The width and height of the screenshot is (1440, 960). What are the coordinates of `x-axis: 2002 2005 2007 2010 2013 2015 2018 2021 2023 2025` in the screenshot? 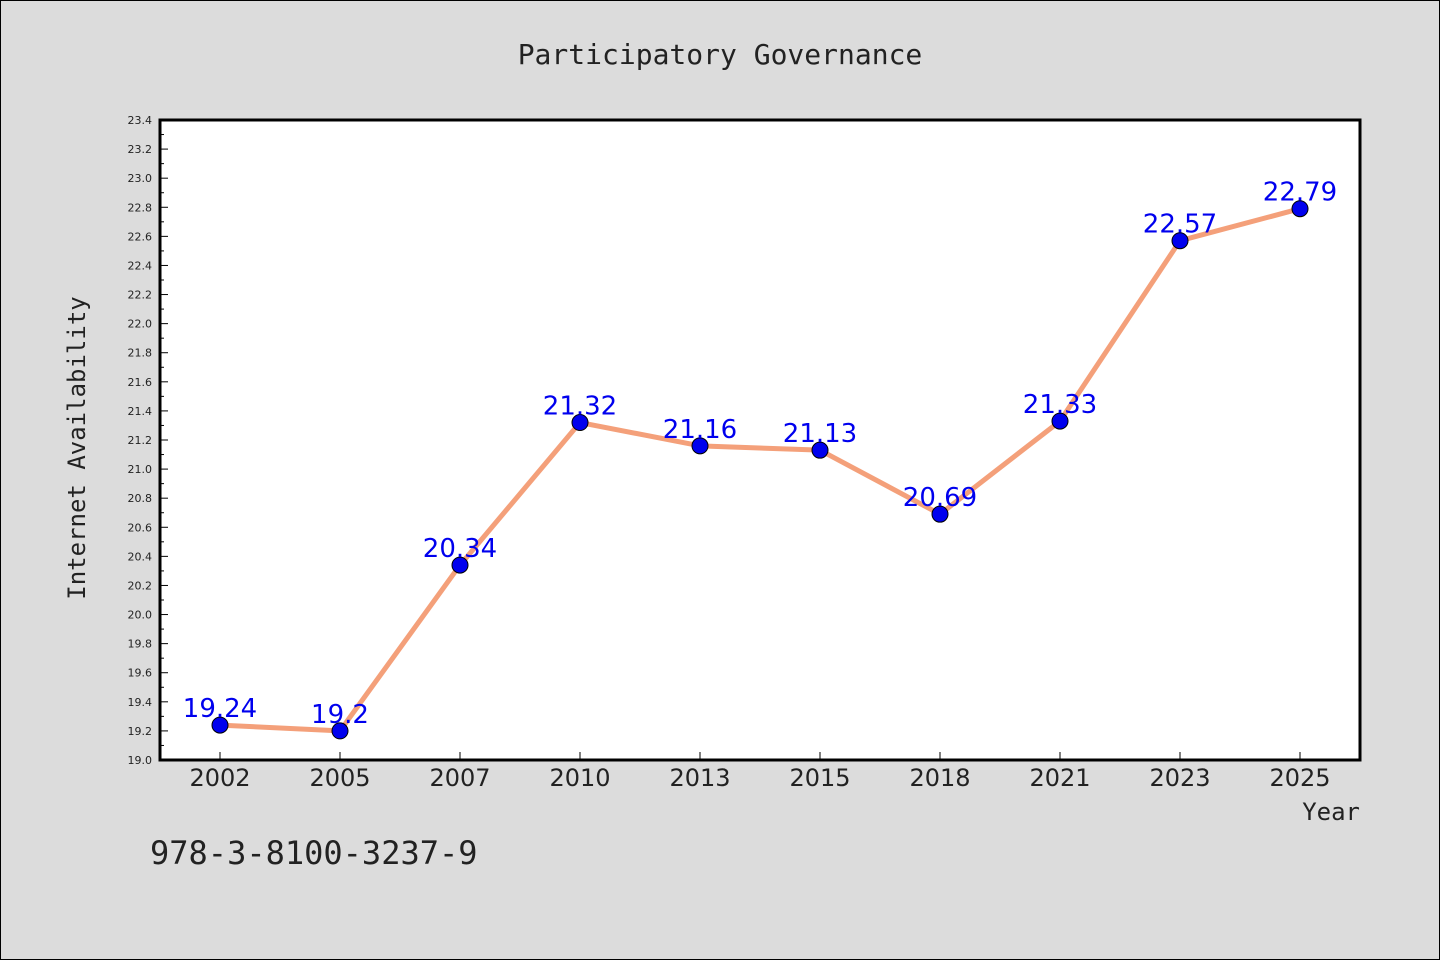 It's located at (760, 772).